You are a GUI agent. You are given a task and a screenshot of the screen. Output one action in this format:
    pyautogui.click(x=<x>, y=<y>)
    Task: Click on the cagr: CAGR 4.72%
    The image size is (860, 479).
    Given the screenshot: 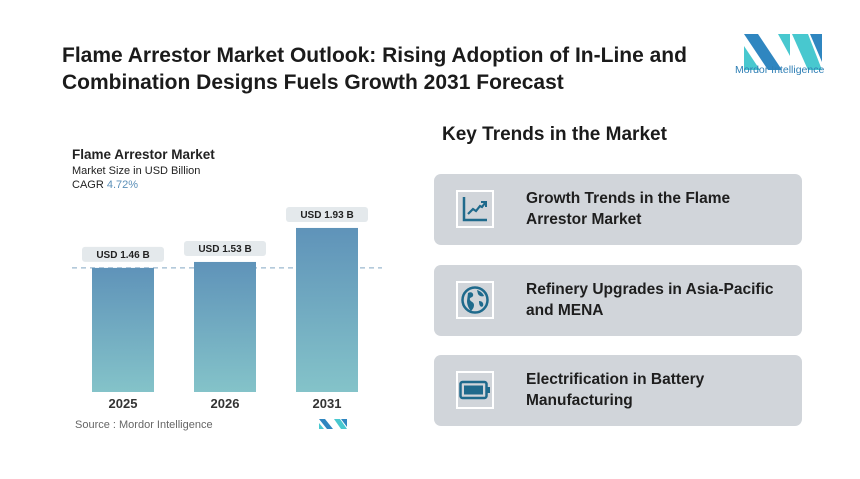 What is the action you would take?
    pyautogui.click(x=105, y=185)
    